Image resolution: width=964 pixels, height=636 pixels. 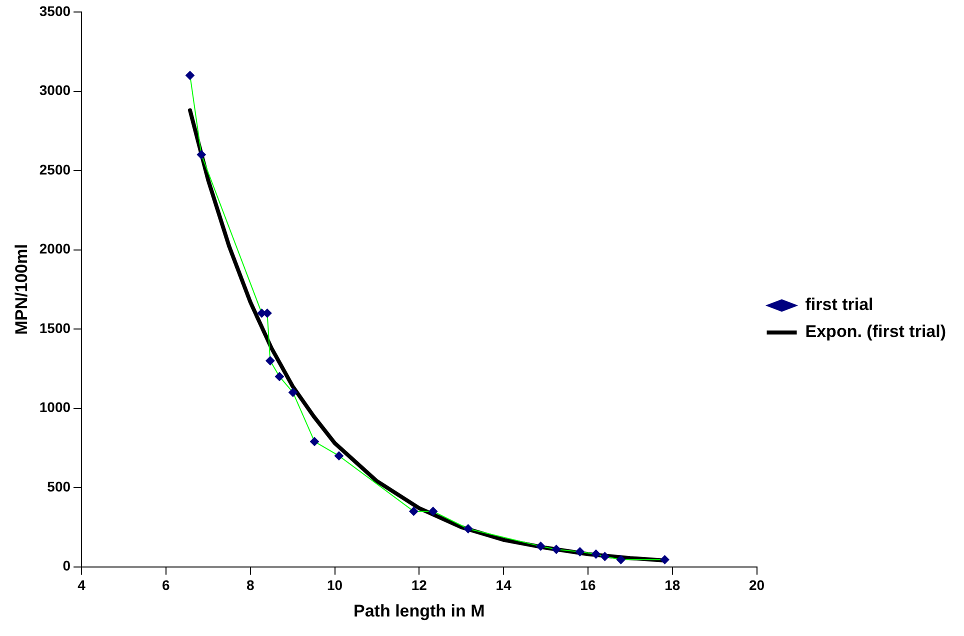 I want to click on legend-label: Expon. (first trial), so click(x=875, y=332).